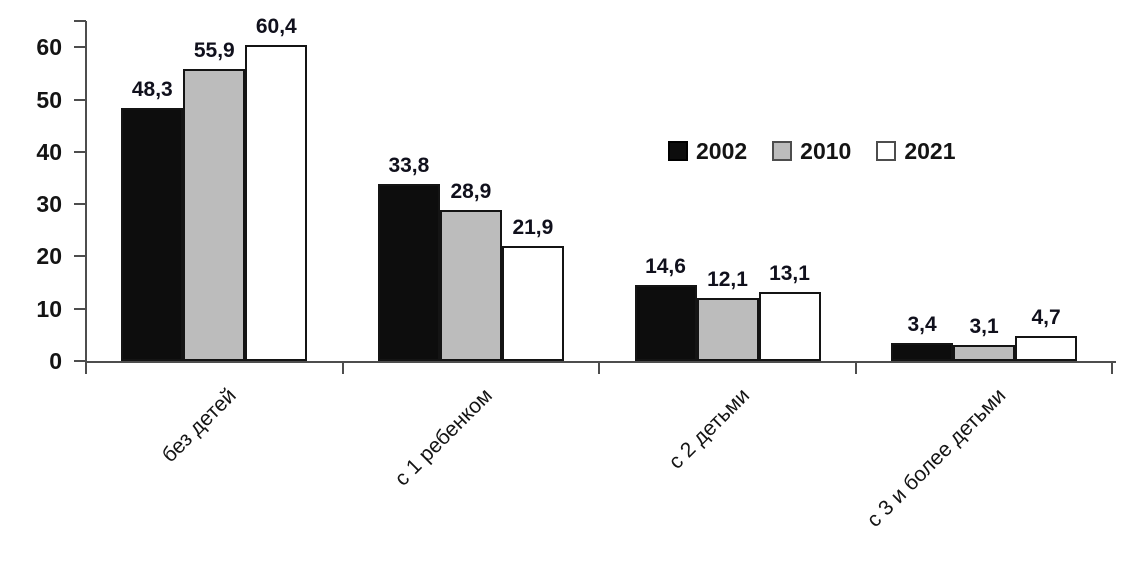  I want to click on category-label: с 1 ребенком, so click(444, 437).